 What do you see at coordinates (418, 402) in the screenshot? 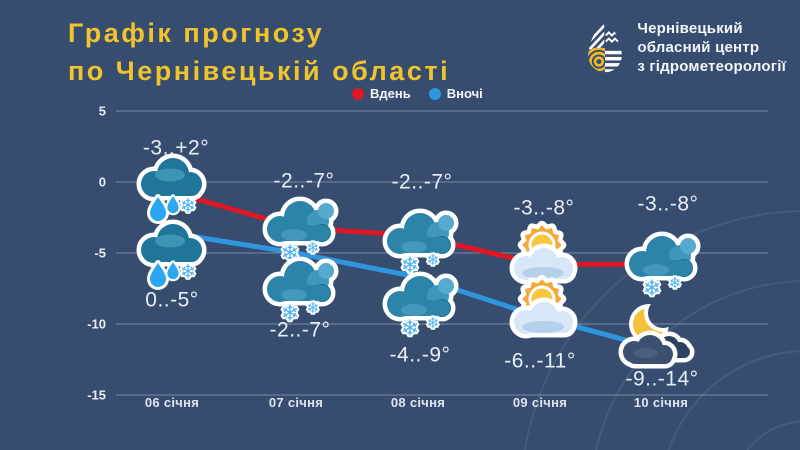
I see `x-axis-label: 08 січня` at bounding box center [418, 402].